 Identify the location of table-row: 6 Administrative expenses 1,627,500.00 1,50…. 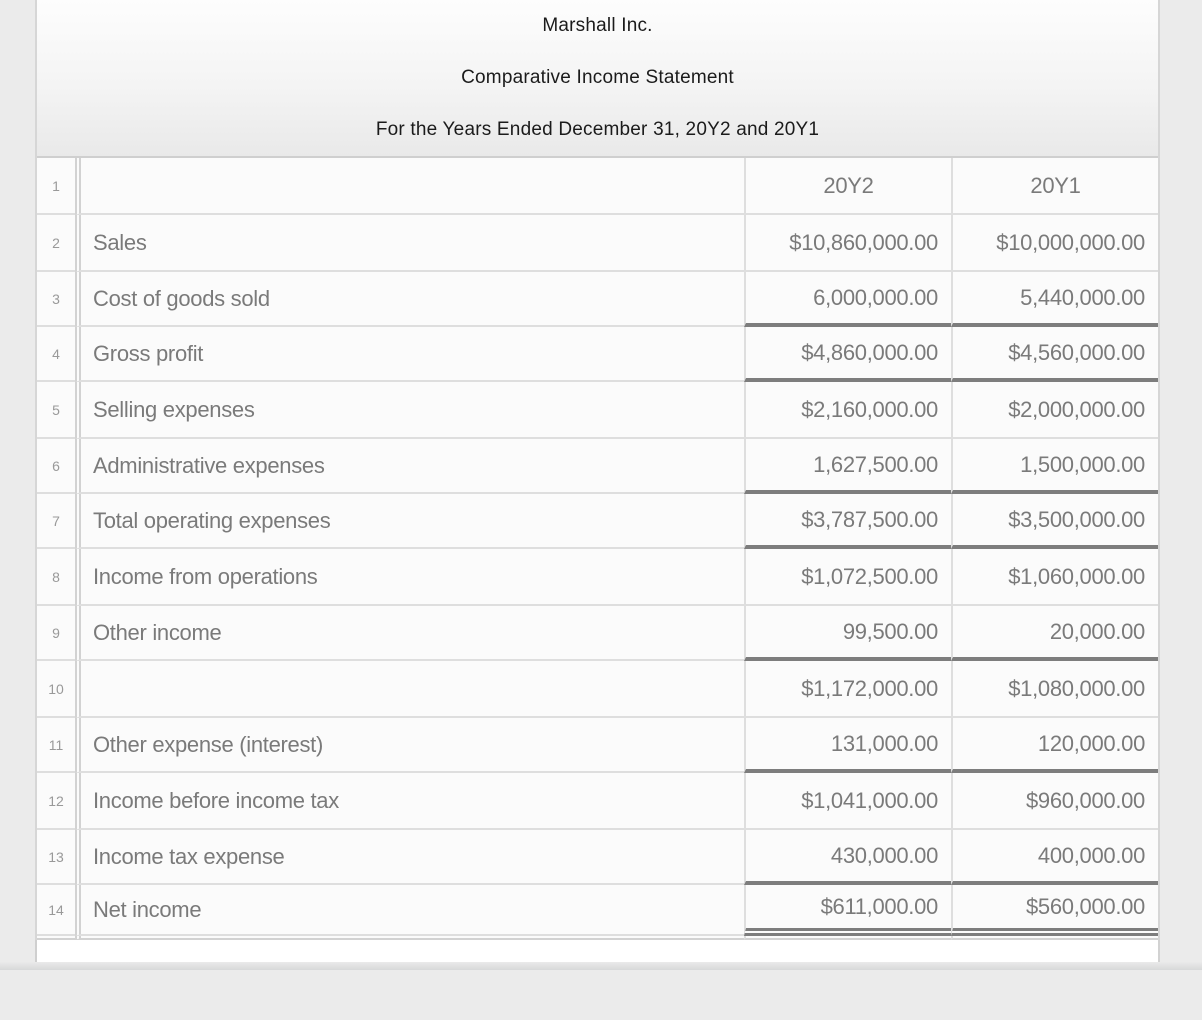
(597, 466).